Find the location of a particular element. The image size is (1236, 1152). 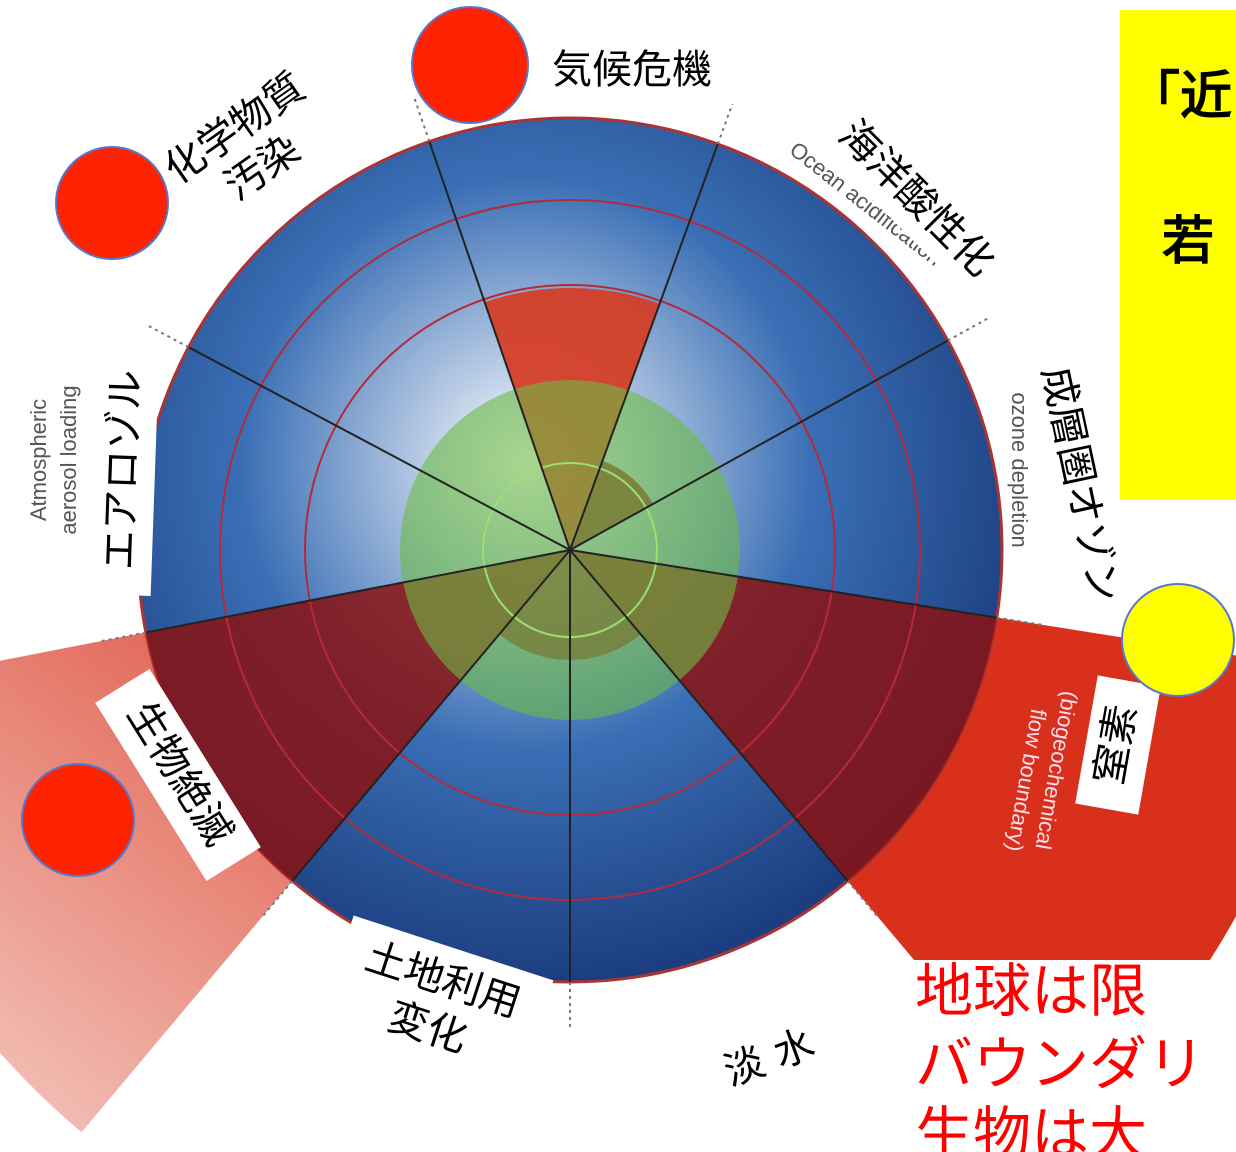

label-box: エアロゾル is located at coordinates (125, 470).